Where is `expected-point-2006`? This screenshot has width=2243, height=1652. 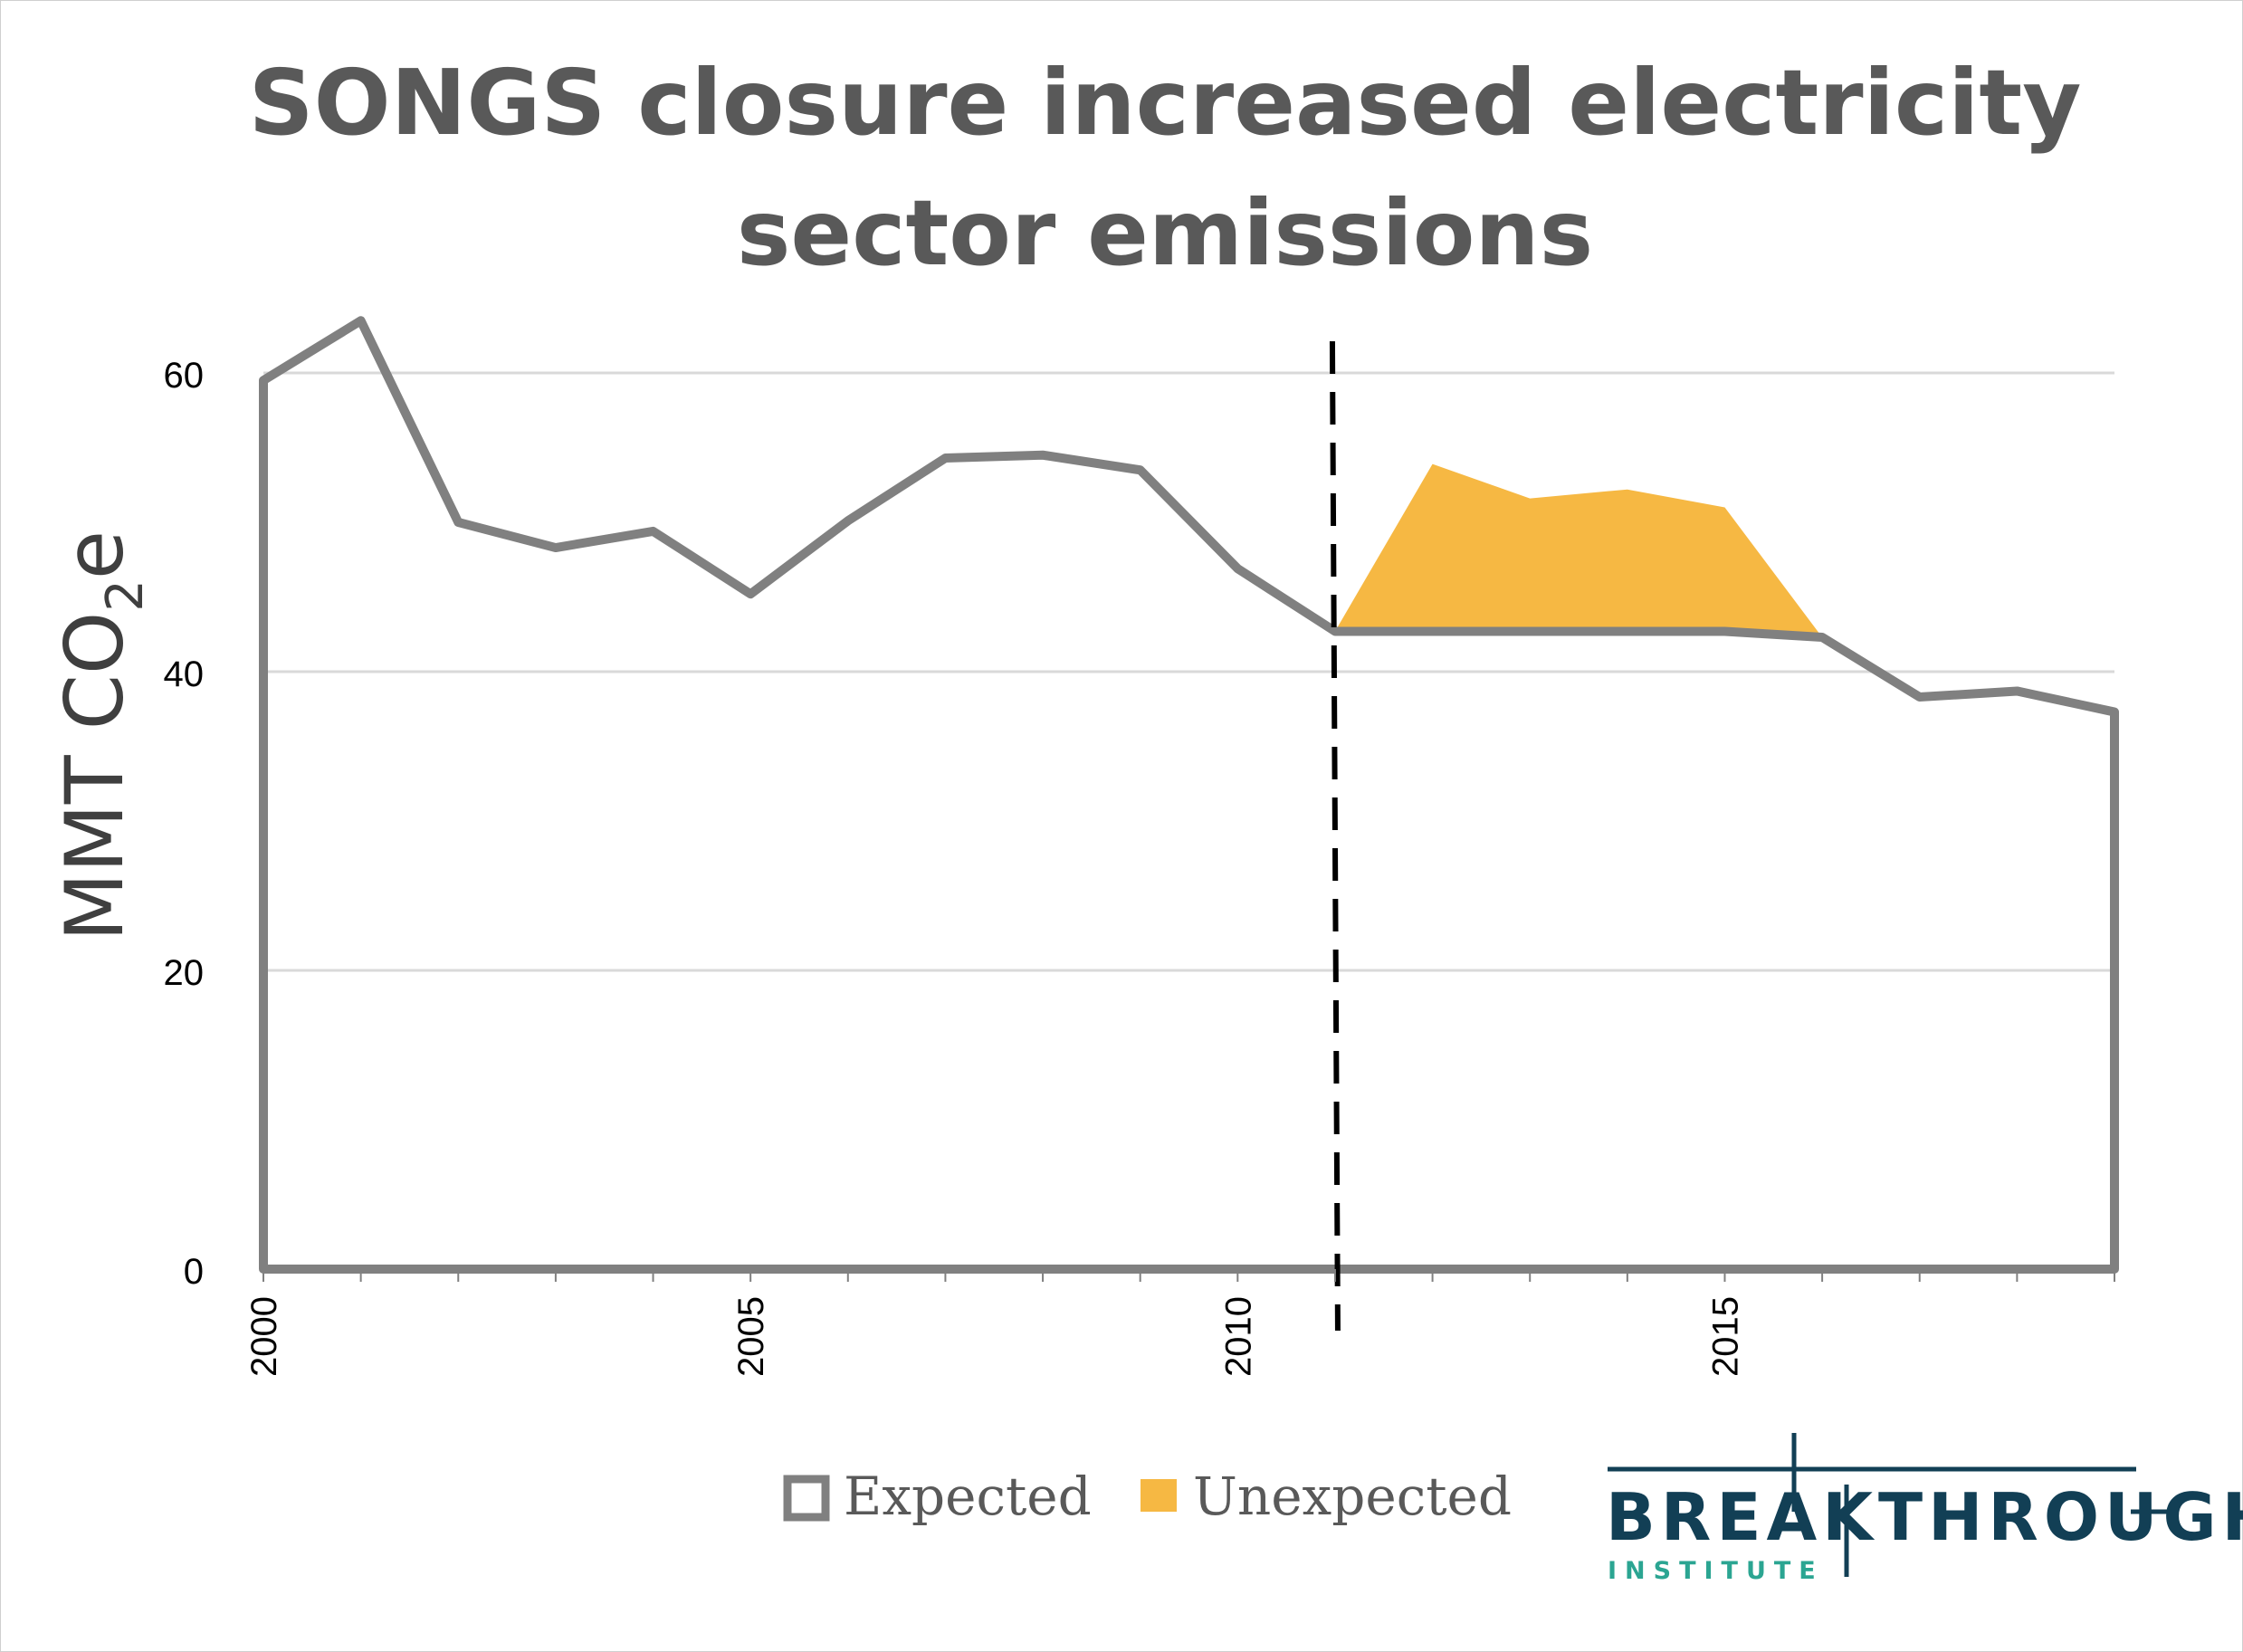
expected-point-2006 is located at coordinates (847, 521).